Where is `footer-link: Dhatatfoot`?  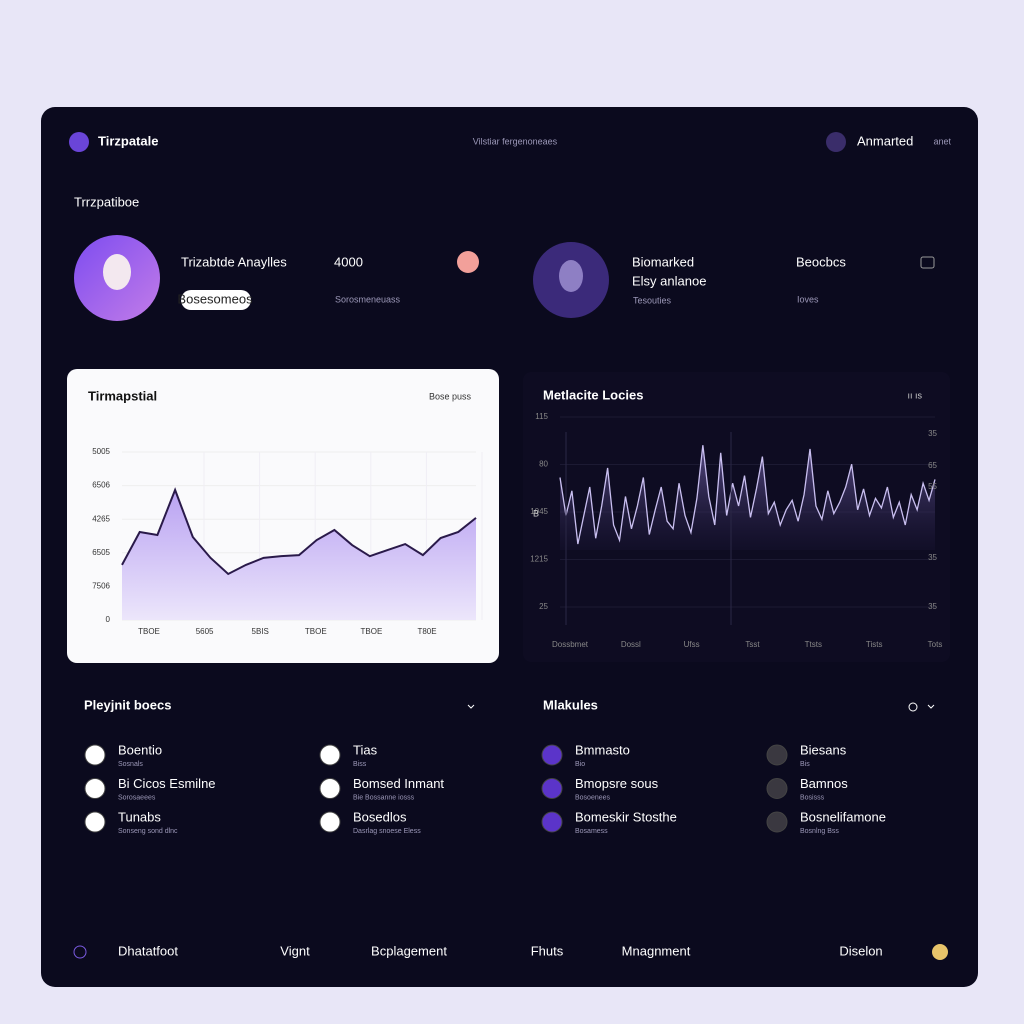
footer-link: Dhatatfoot is located at coordinates (148, 950).